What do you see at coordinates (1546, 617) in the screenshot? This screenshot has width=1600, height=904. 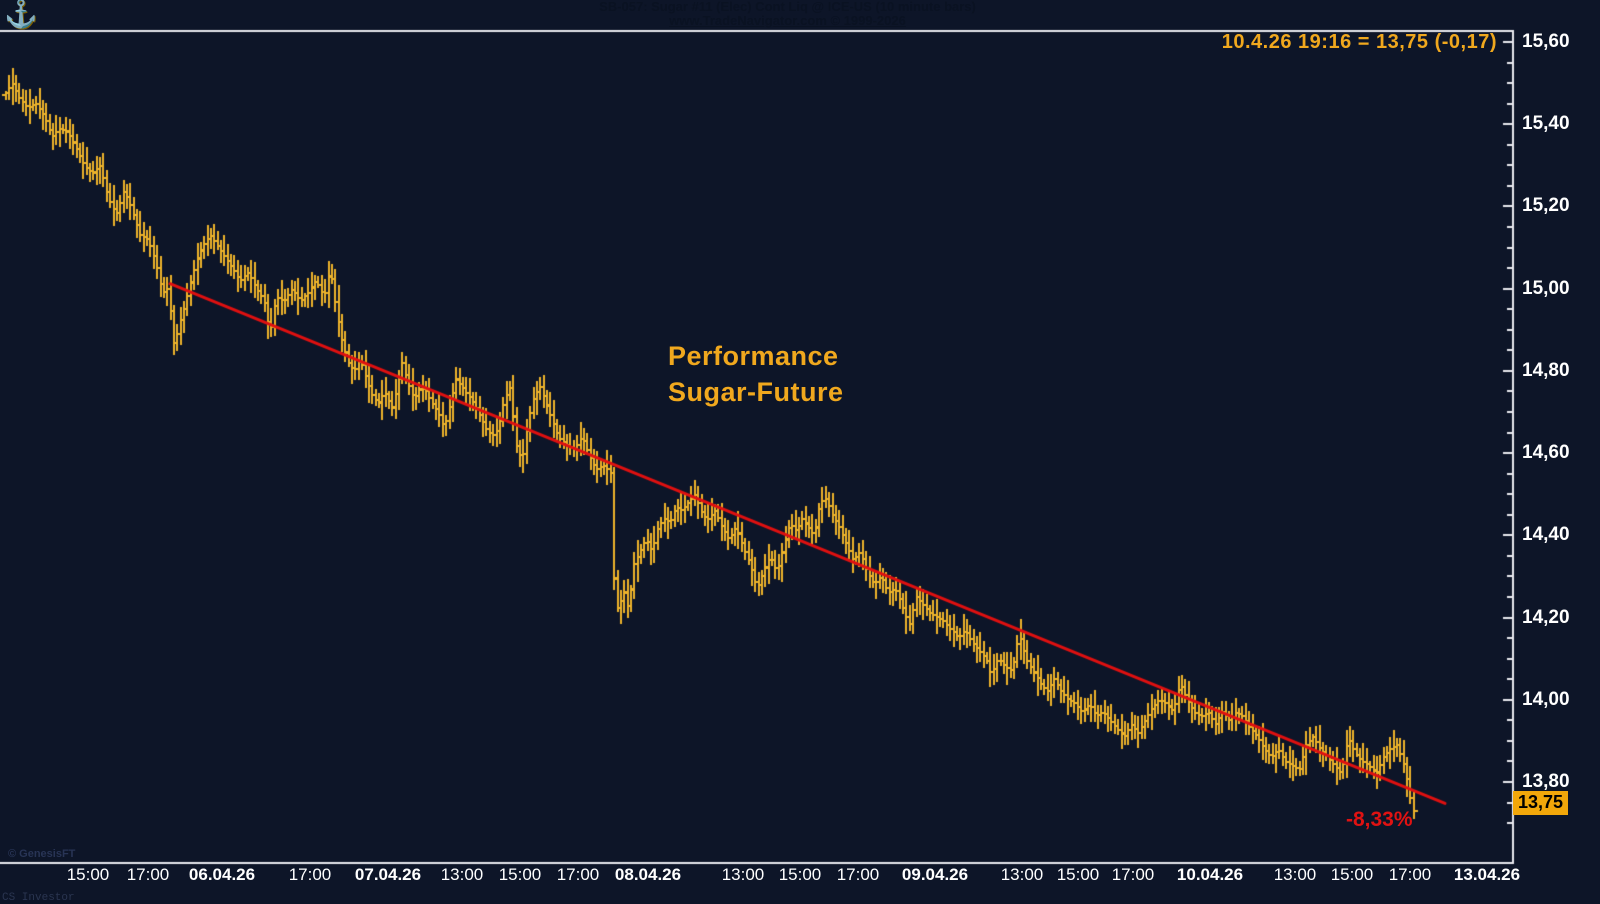 I see `price-axis-label: 14,20` at bounding box center [1546, 617].